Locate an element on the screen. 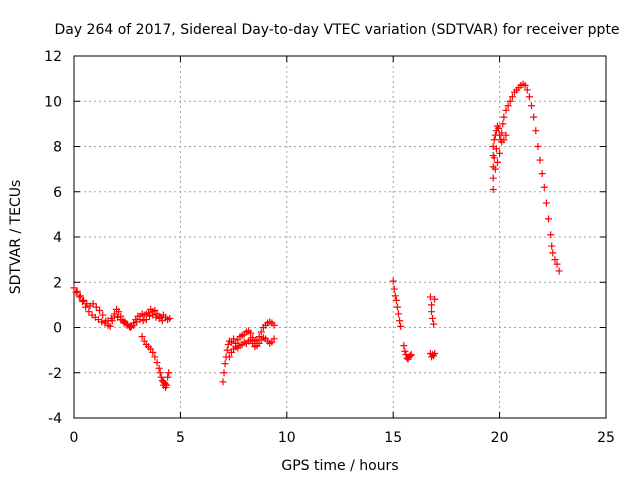 The width and height of the screenshot is (640, 480). x-tick-label: 5 is located at coordinates (180, 438).